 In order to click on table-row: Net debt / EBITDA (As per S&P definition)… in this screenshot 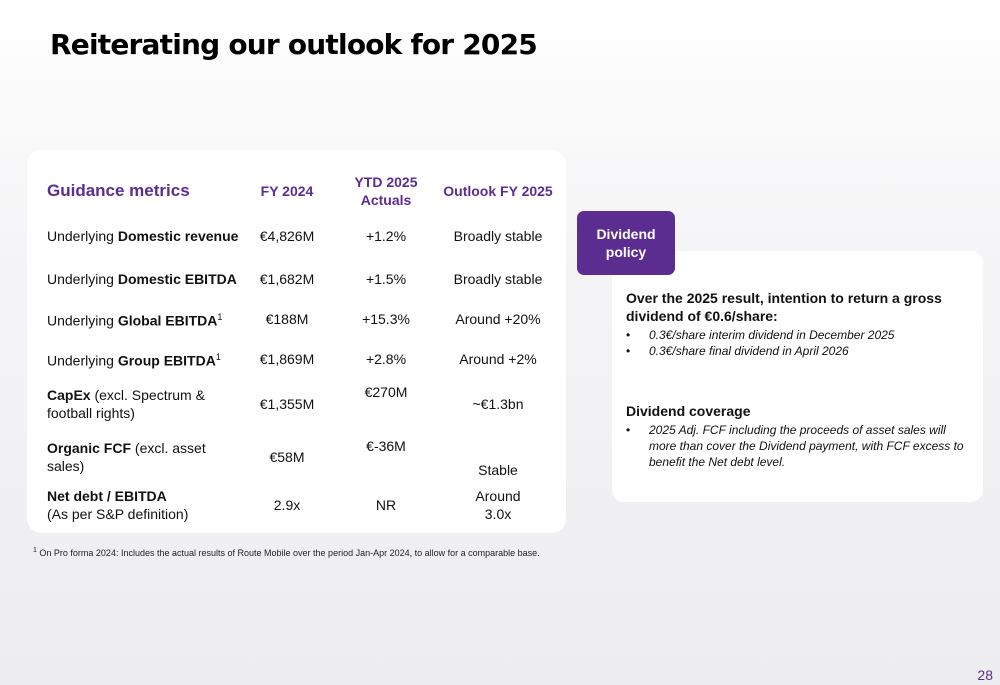, I will do `click(301, 505)`.